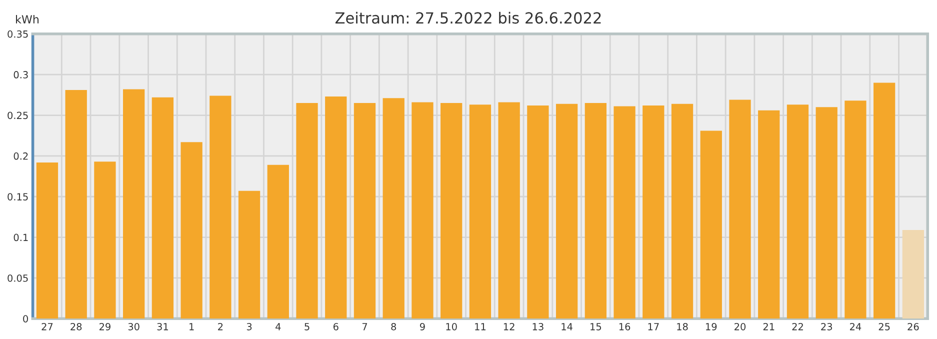  What do you see at coordinates (25, 318) in the screenshot?
I see `y-tick-label: 0` at bounding box center [25, 318].